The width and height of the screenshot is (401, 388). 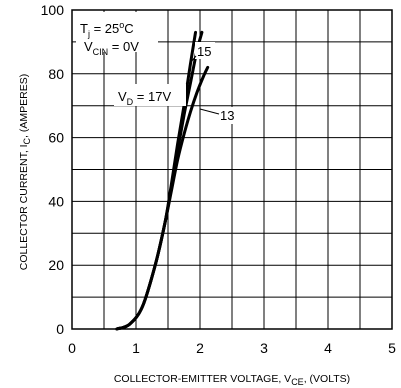 What do you see at coordinates (392, 348) in the screenshot?
I see `x-tick-label: 5` at bounding box center [392, 348].